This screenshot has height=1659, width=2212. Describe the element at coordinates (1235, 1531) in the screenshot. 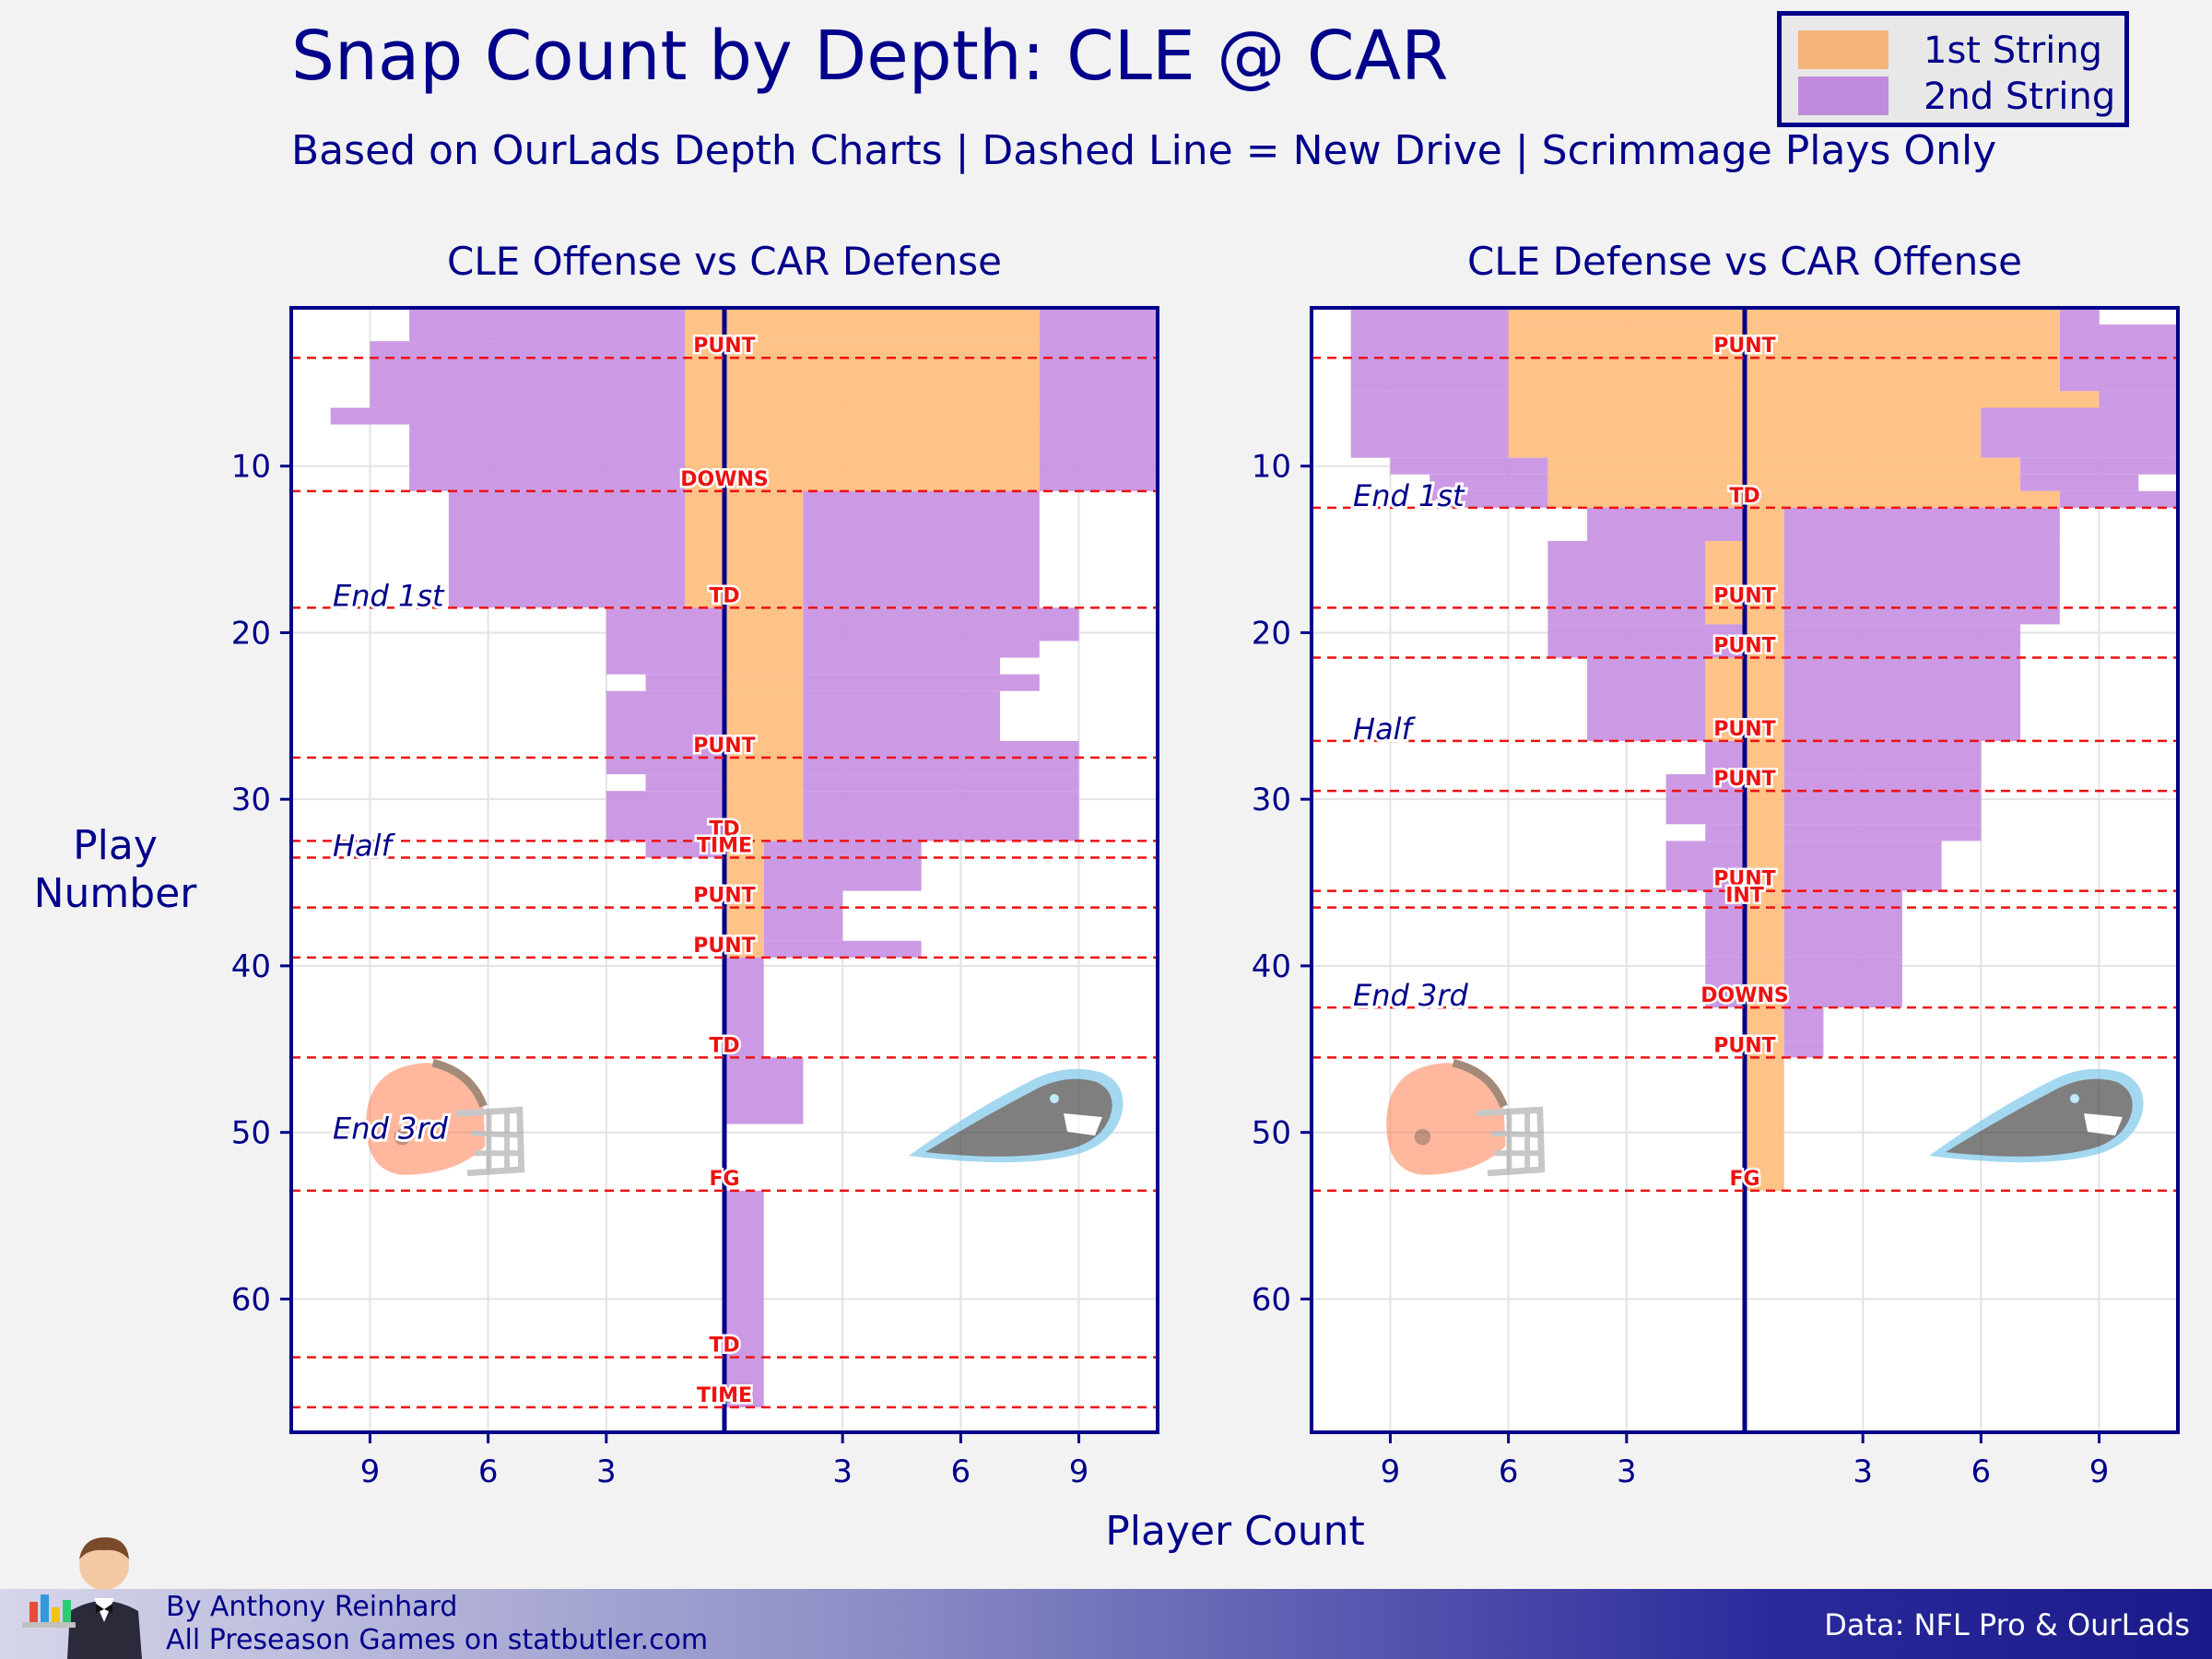

I see `x-axis-label: Player Count` at that location.